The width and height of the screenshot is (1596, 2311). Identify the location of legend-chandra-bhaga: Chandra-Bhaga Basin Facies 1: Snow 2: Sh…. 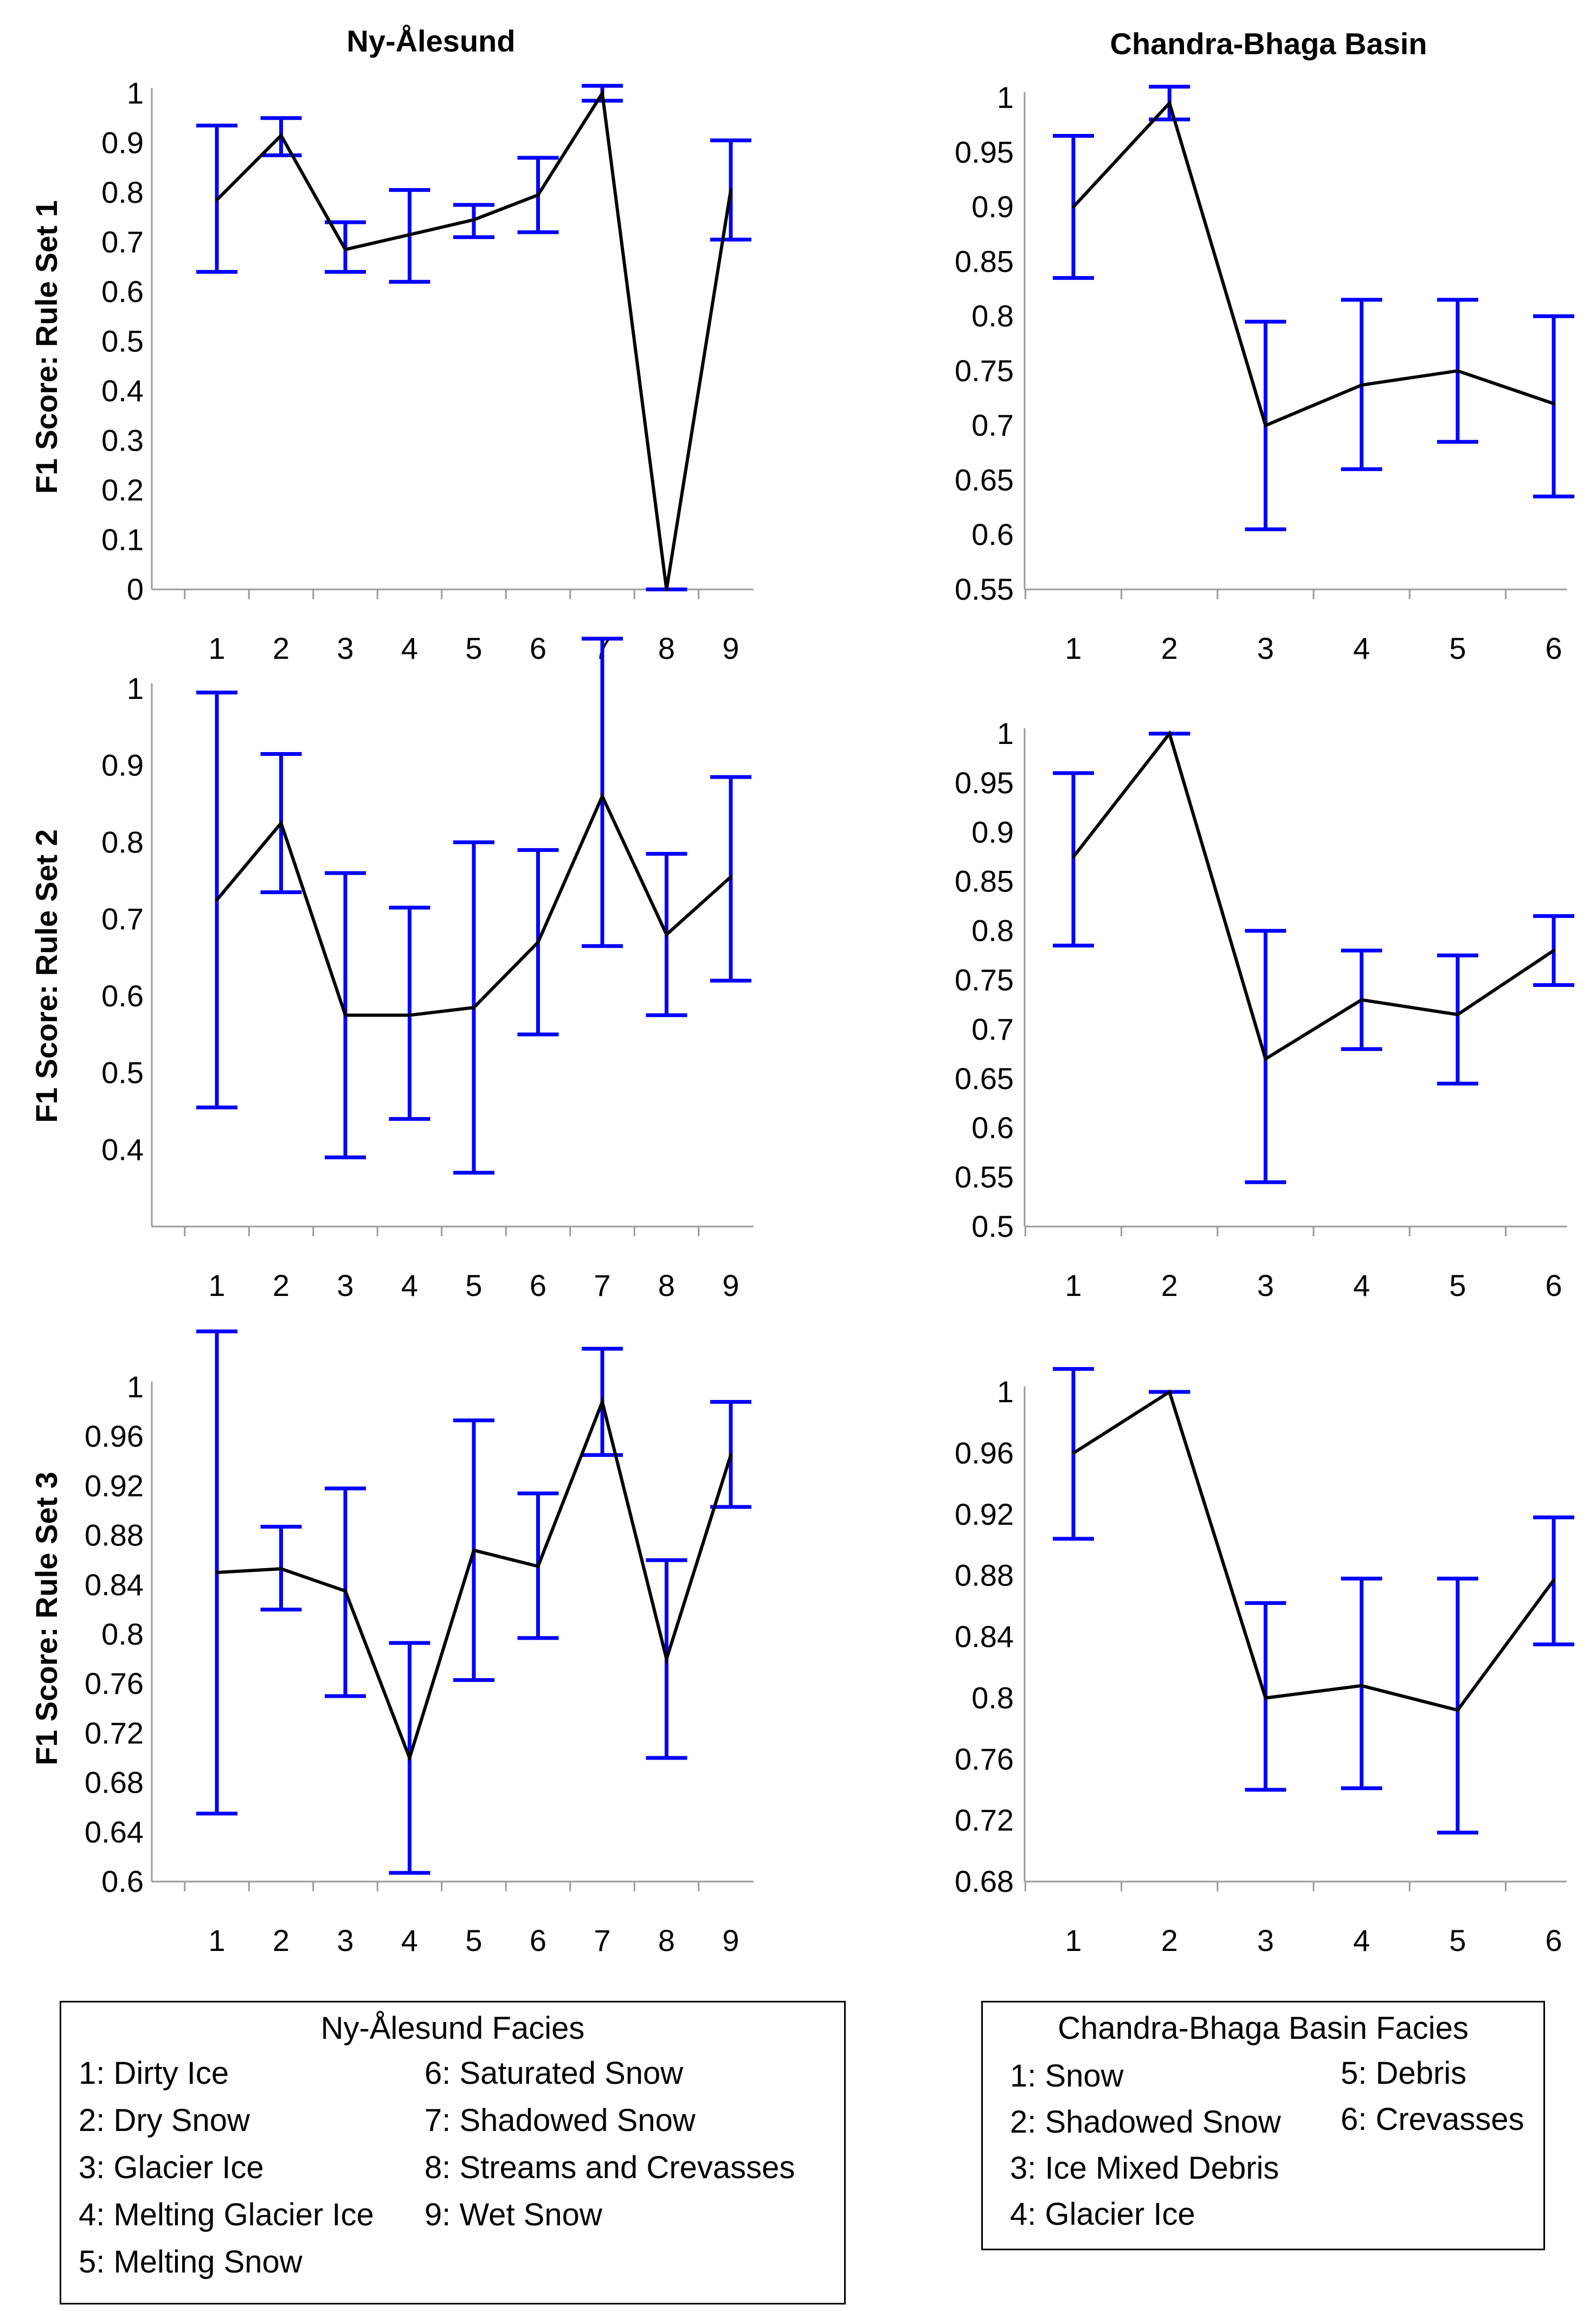
(1263, 2125).